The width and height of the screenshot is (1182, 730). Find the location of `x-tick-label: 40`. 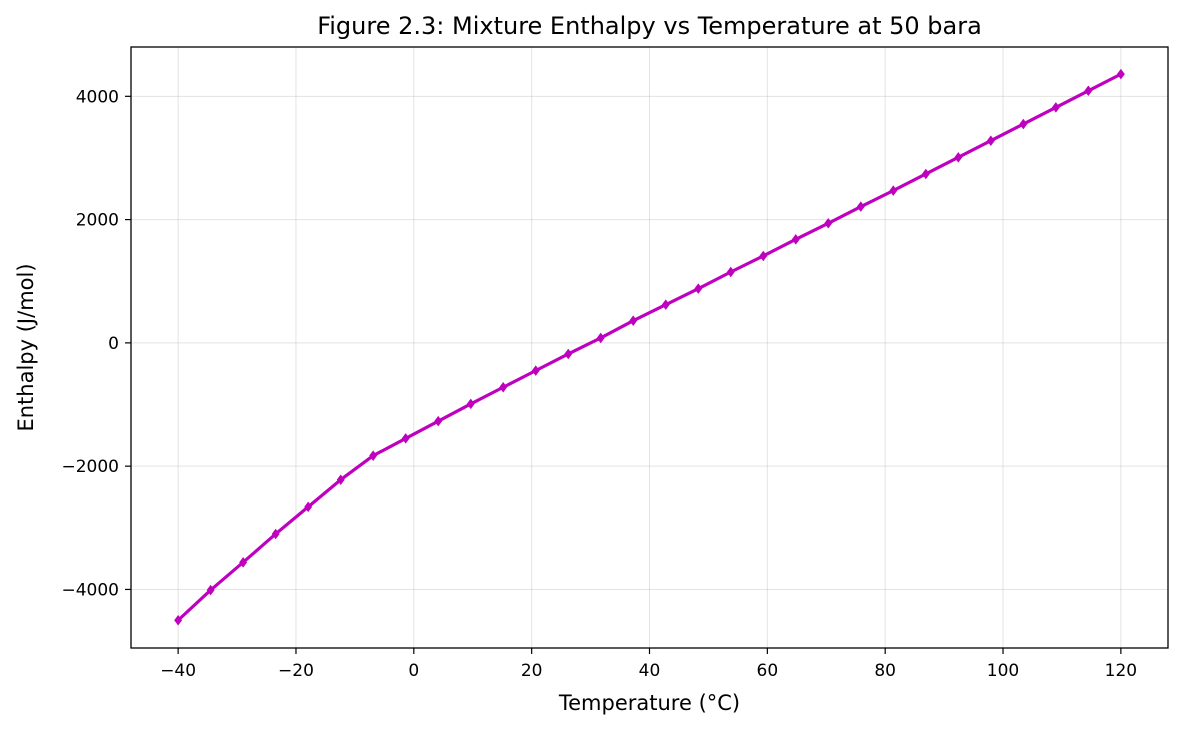

x-tick-label: 40 is located at coordinates (650, 671).